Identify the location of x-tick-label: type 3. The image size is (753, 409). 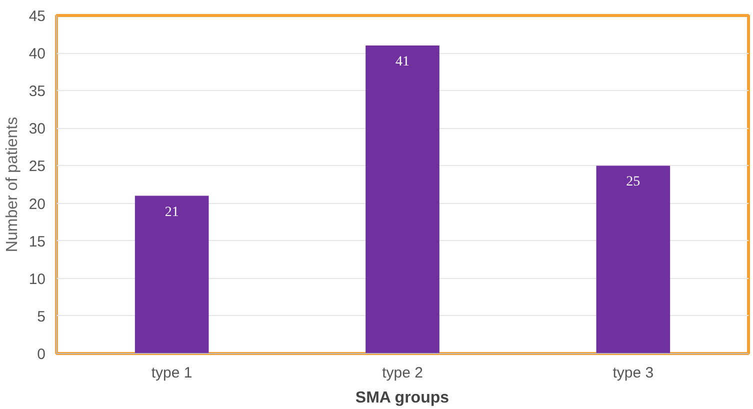
(633, 373).